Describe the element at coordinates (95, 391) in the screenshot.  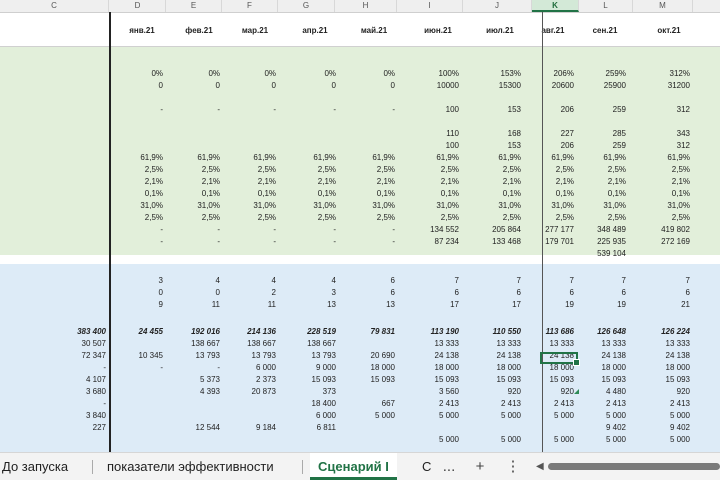
I see `cell-c: 3 680` at that location.